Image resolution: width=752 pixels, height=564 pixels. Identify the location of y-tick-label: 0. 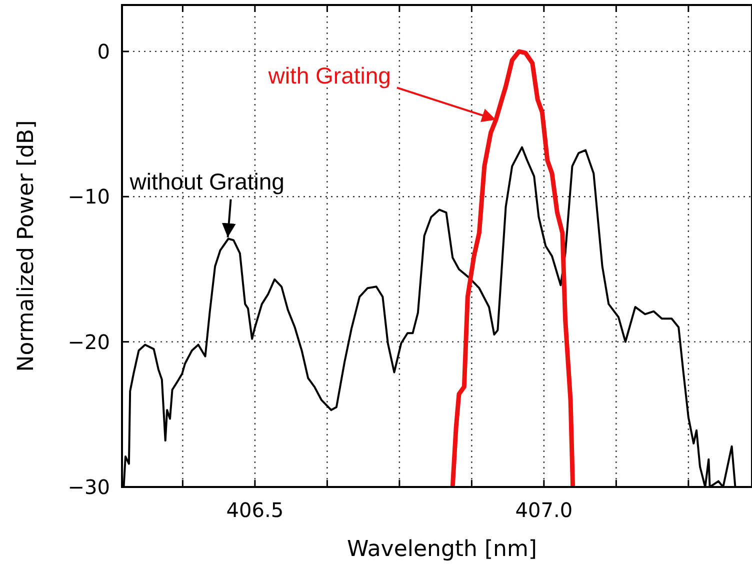
(103, 51).